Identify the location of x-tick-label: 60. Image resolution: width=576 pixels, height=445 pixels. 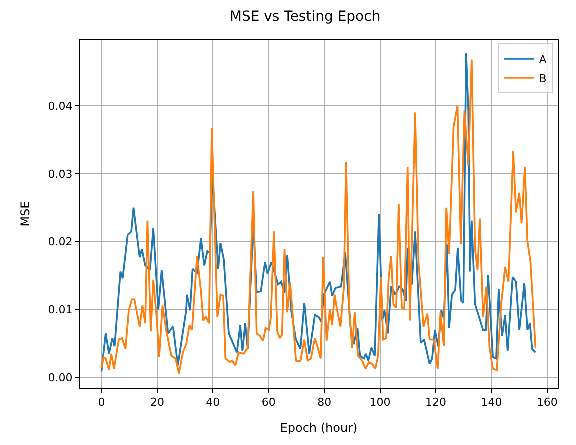
(269, 403).